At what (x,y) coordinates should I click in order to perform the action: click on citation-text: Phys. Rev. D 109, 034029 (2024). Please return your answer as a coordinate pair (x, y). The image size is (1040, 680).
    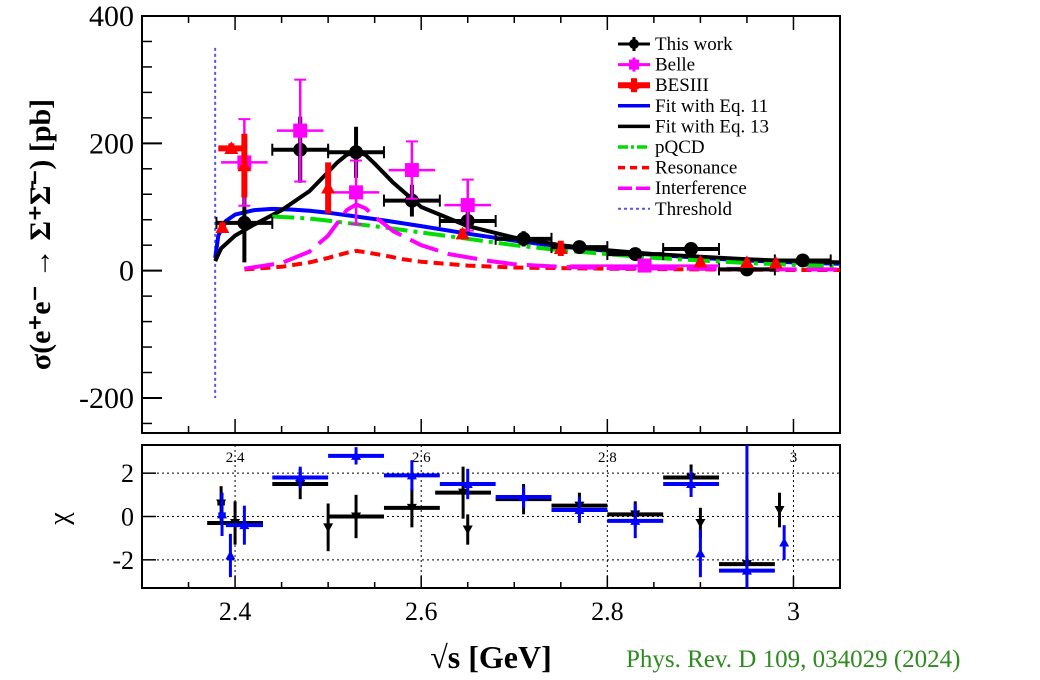
    Looking at the image, I should click on (793, 659).